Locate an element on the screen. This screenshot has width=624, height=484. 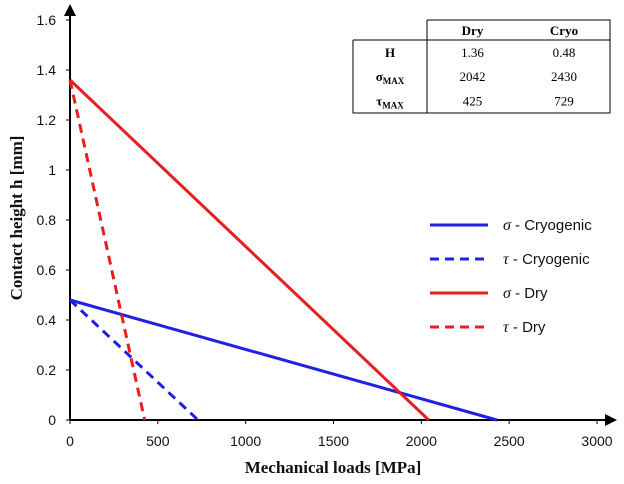
y-tick-label: 0 is located at coordinates (52, 420).